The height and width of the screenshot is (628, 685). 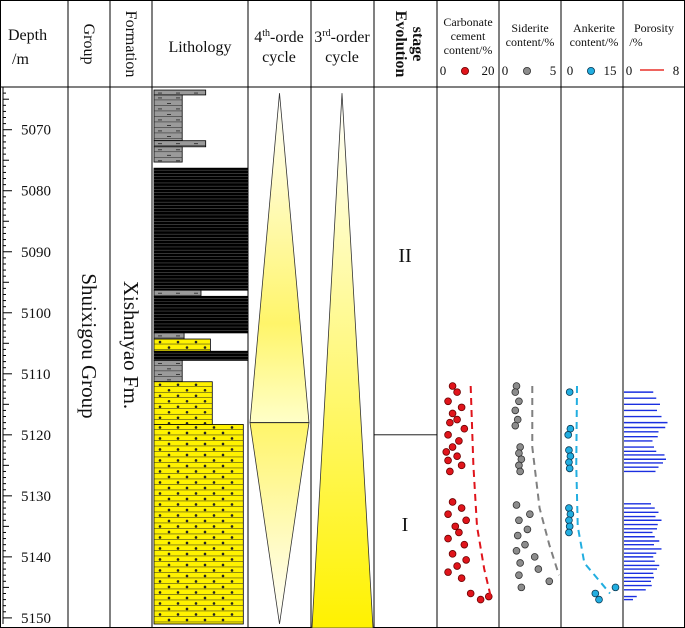 I want to click on group-name: Shuixigou Group, so click(x=89, y=345).